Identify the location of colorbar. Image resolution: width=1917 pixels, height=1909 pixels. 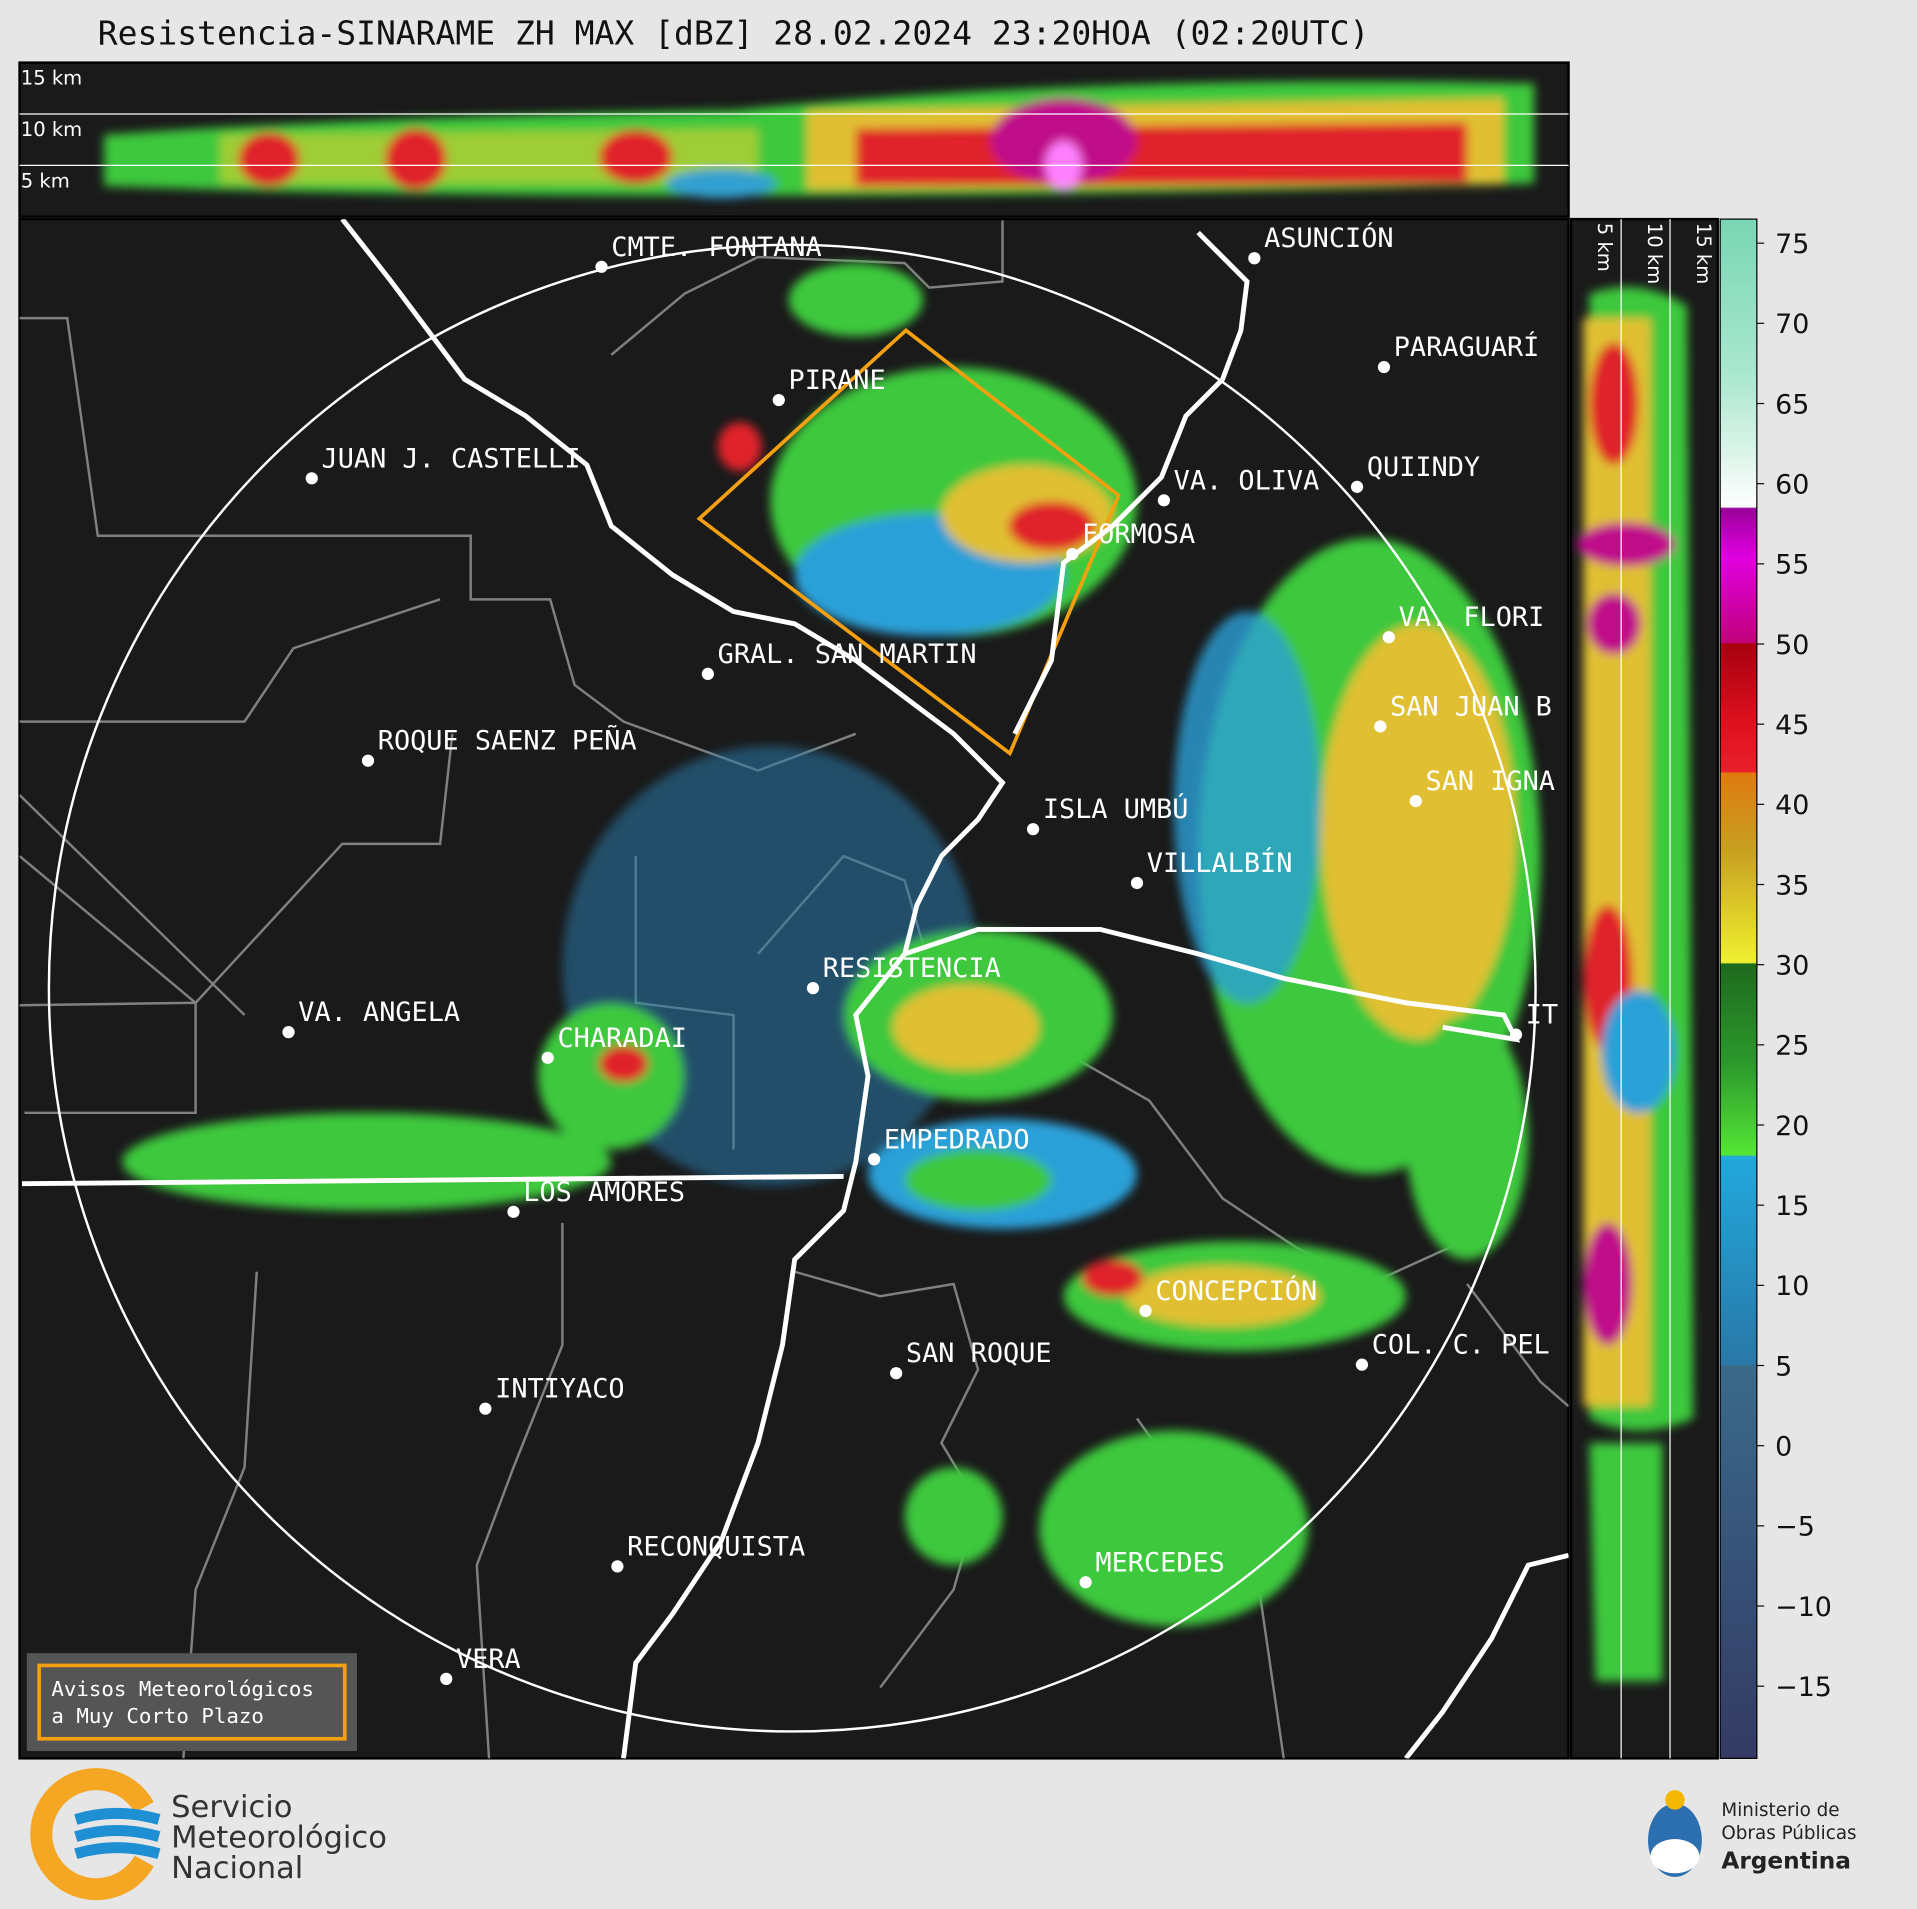
(1738, 988).